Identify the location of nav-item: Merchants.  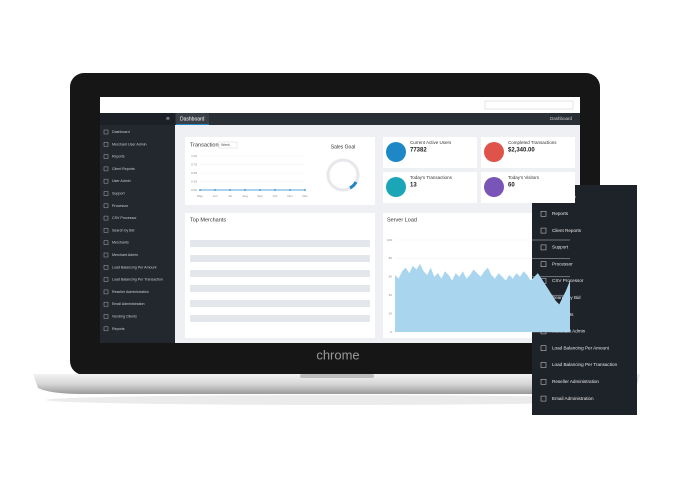
(120, 243).